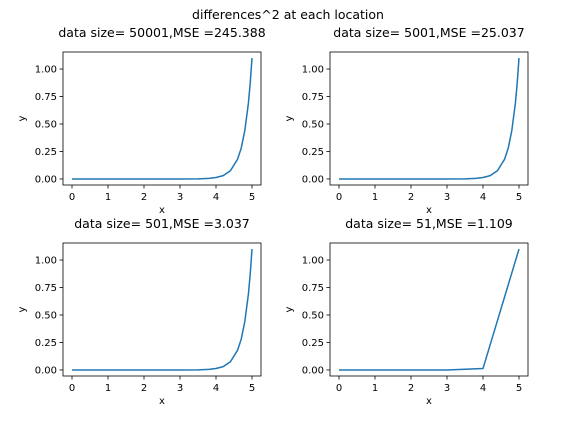 This screenshot has width=576, height=432. Describe the element at coordinates (162, 223) in the screenshot. I see `subplot-title: data size= 501,MSE =3.037` at that location.